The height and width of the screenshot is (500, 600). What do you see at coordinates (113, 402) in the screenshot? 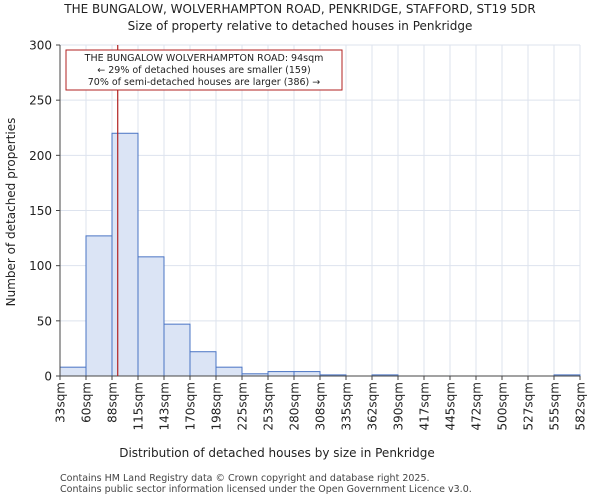
I see `x-tick-label: 88sqm` at bounding box center [113, 402].